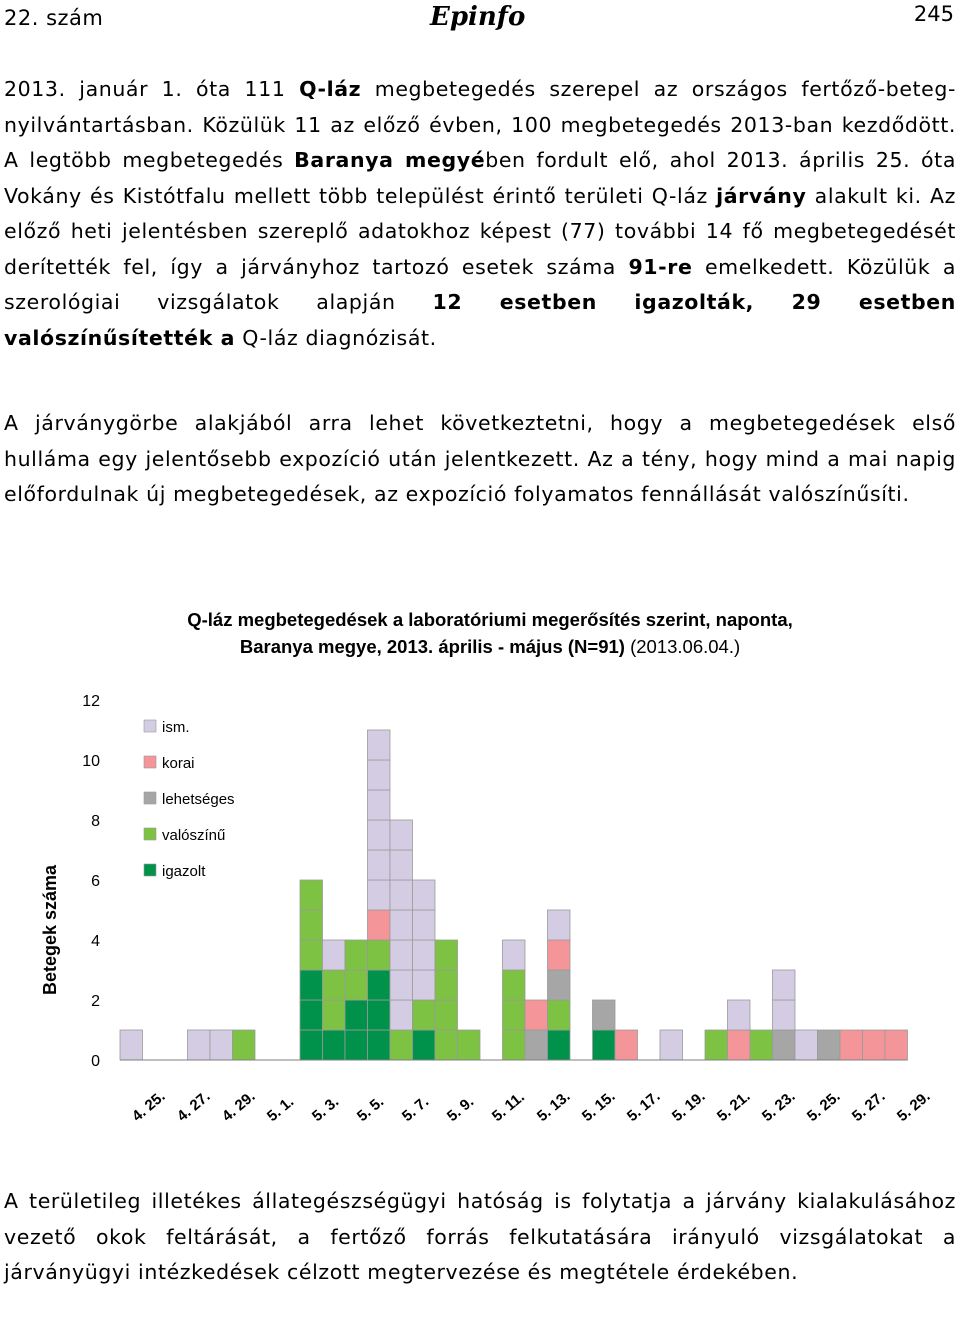 This screenshot has width=960, height=1318. I want to click on legend-label-igazolt: igazolt, so click(184, 871).